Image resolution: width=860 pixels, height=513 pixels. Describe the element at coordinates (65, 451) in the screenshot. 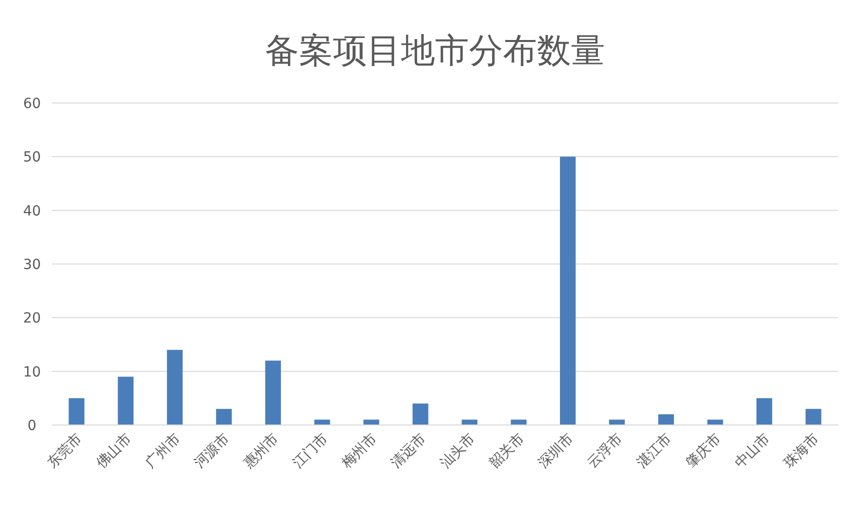

I see `x-tick-label: 东莞市` at that location.